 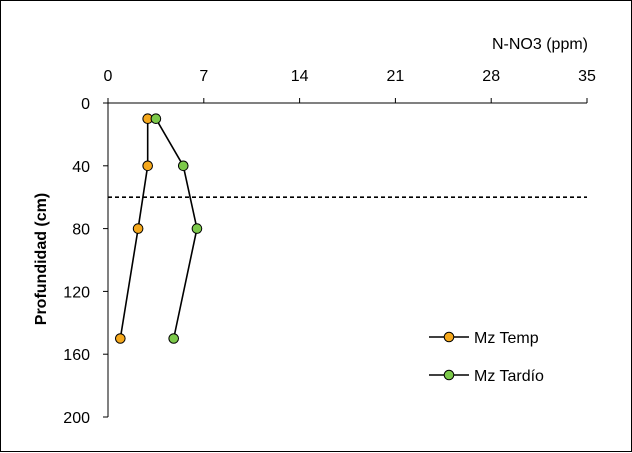 I want to click on x-axis-title: N-NO3 (ppm), so click(x=540, y=44).